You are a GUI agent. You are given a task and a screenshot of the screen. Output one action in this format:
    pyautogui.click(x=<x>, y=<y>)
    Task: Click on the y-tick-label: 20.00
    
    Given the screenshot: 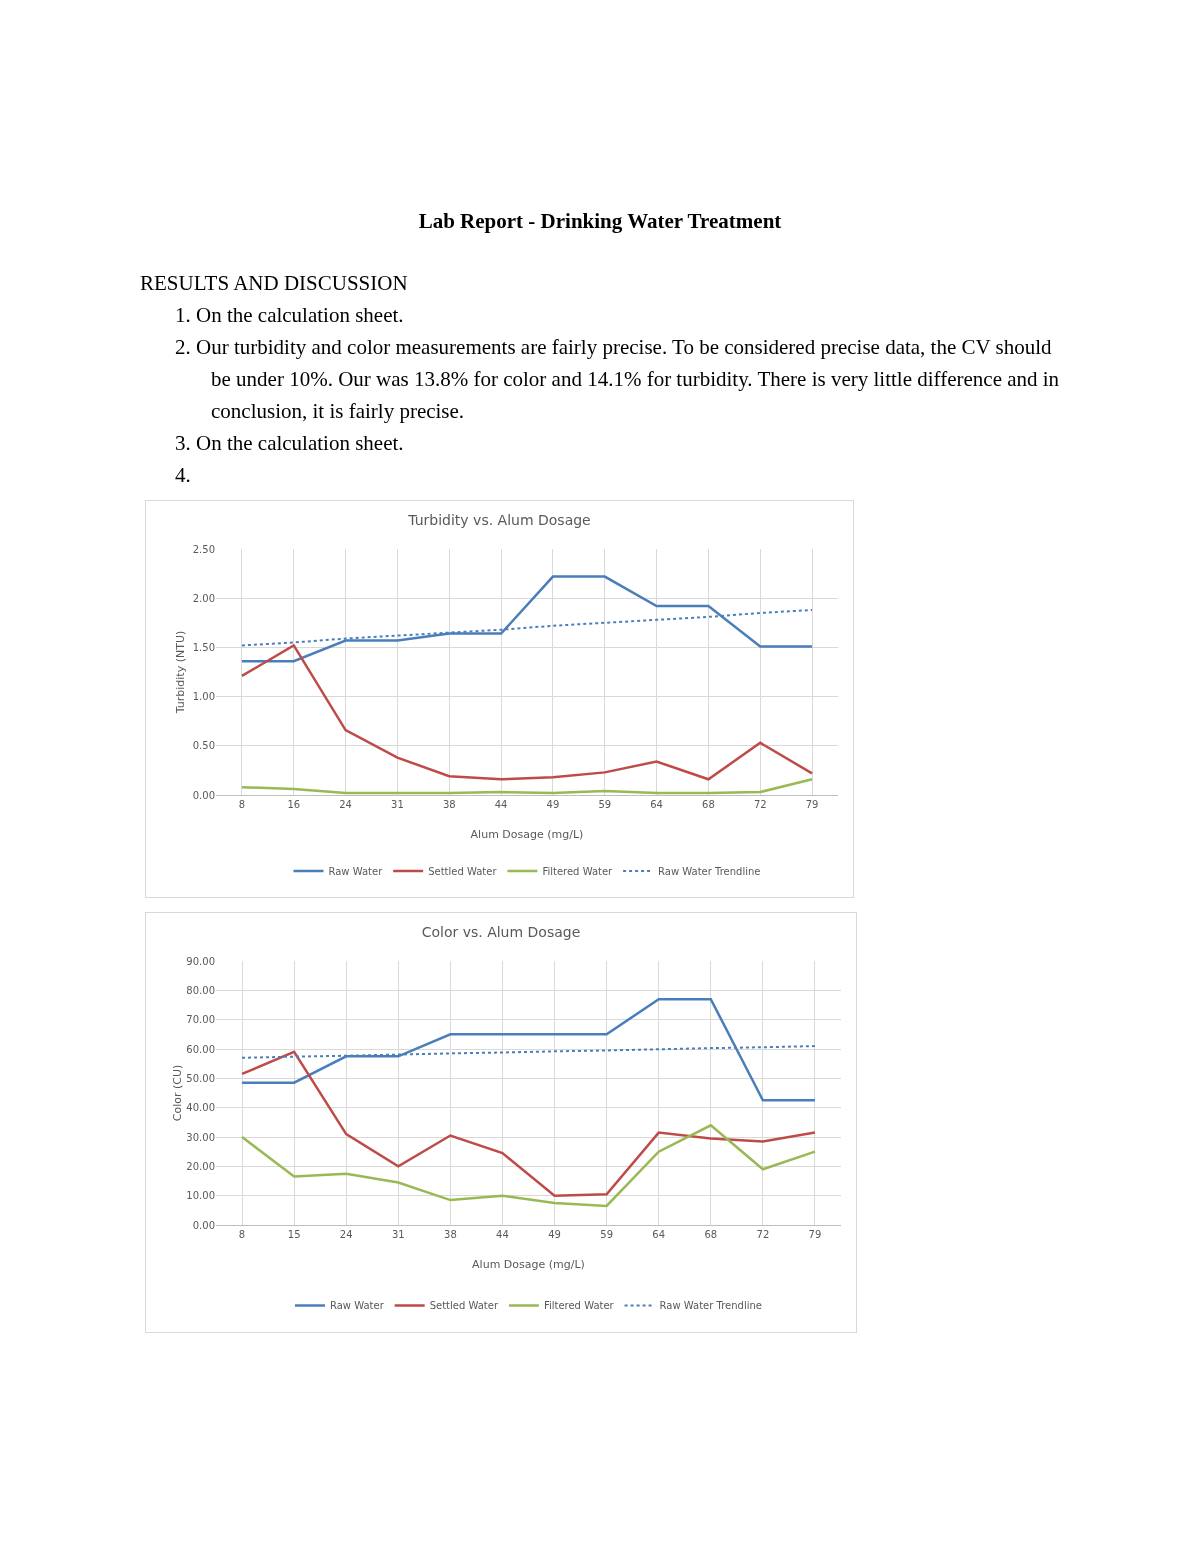 What is the action you would take?
    pyautogui.click(x=200, y=1166)
    